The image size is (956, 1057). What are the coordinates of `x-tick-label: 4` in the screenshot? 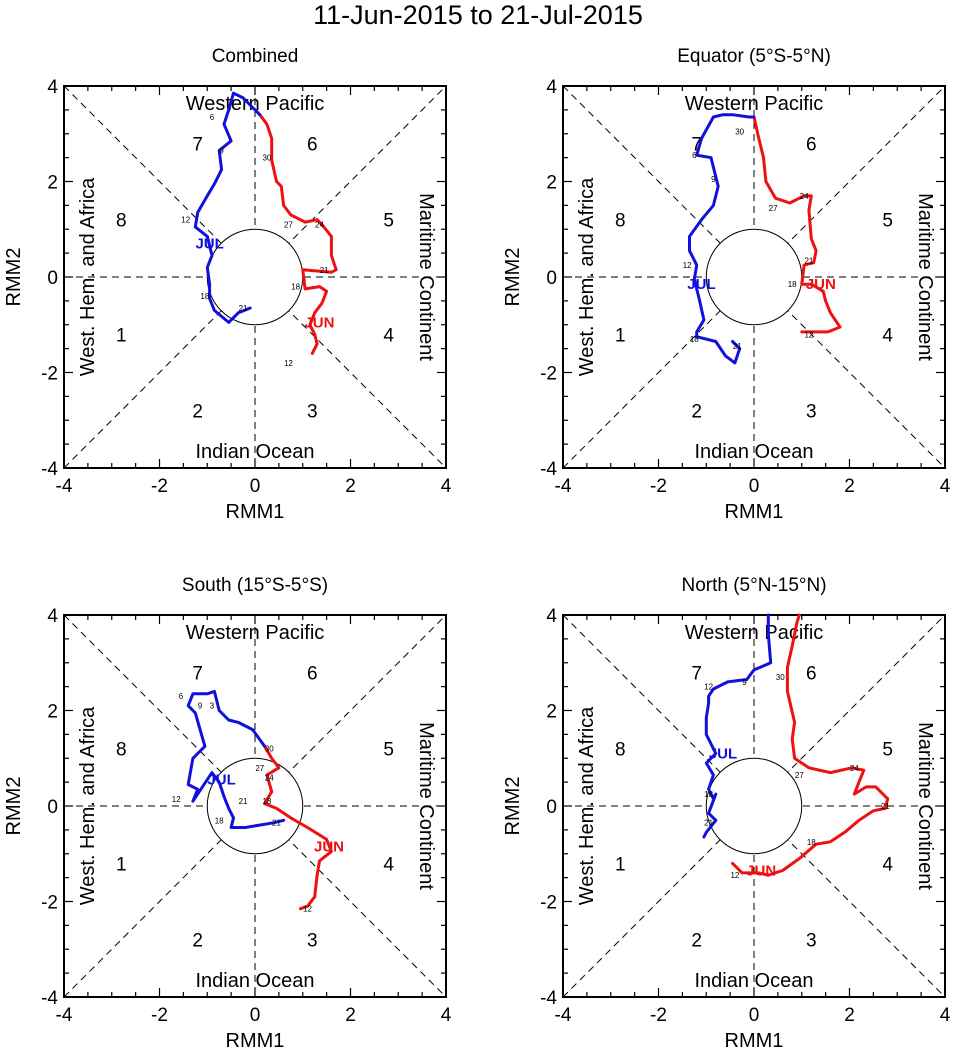 It's located at (945, 1015).